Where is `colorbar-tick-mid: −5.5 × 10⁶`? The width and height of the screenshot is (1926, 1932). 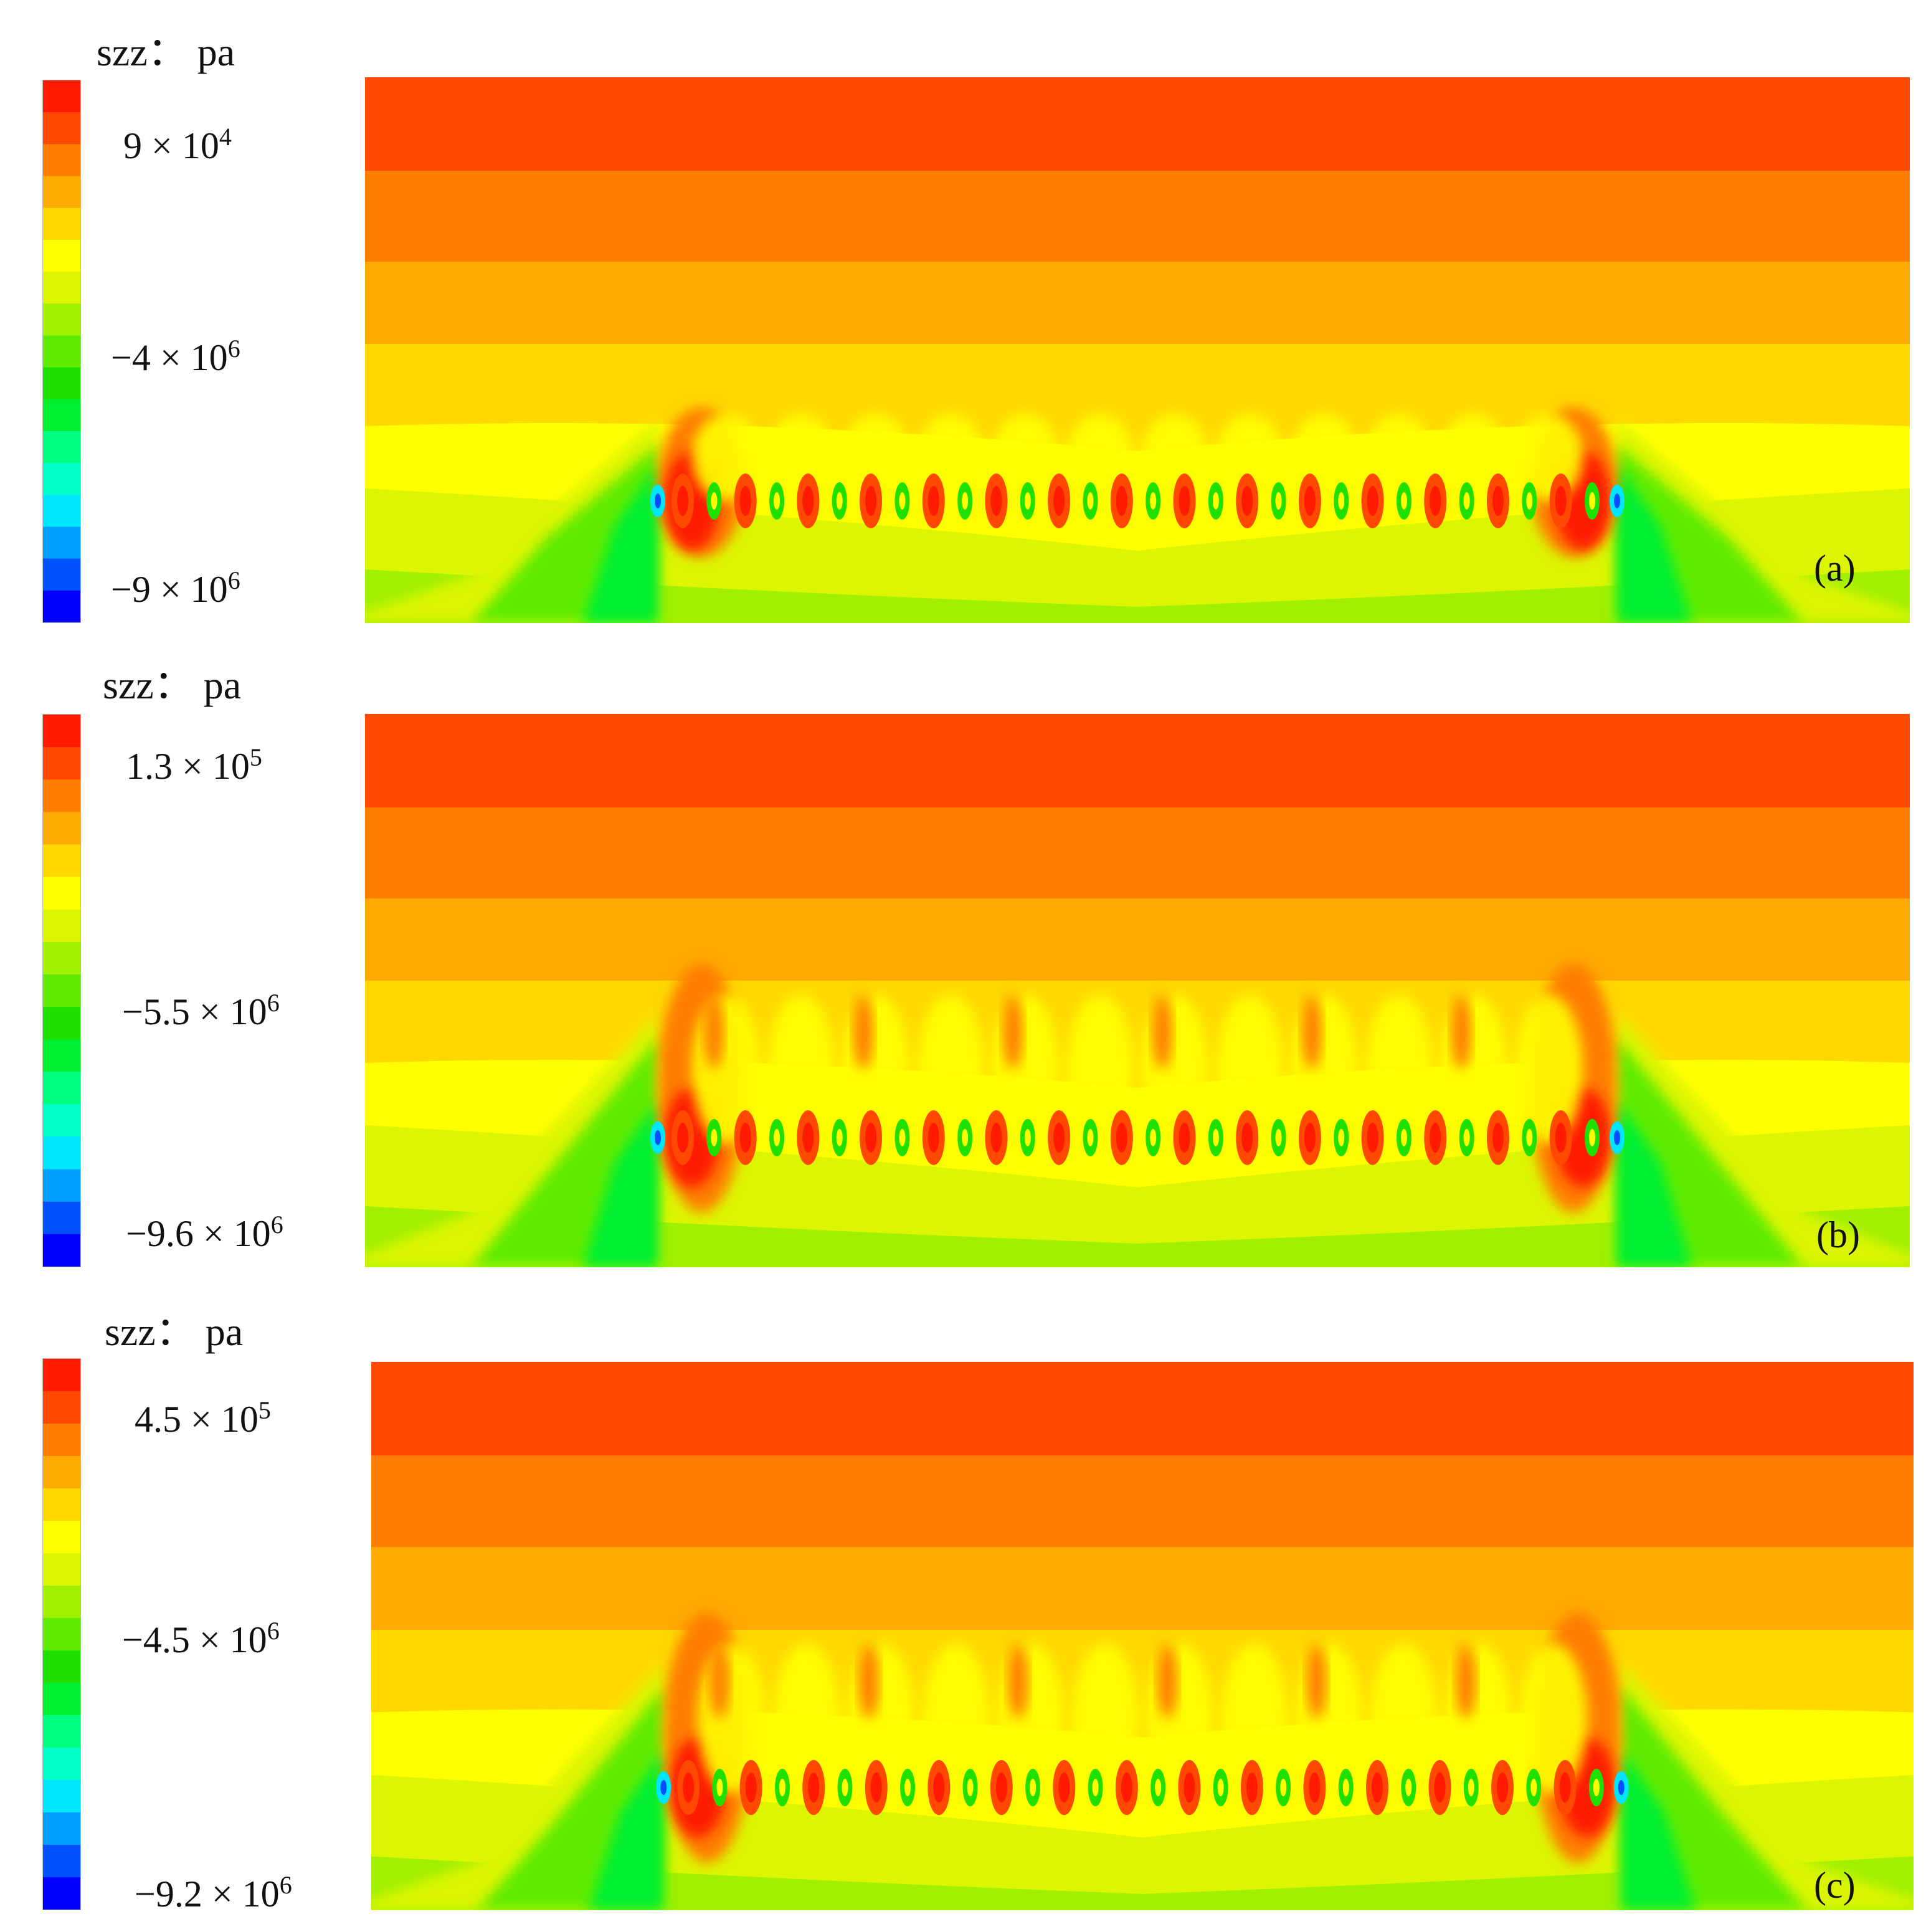 colorbar-tick-mid: −5.5 × 10⁶ is located at coordinates (201, 1010).